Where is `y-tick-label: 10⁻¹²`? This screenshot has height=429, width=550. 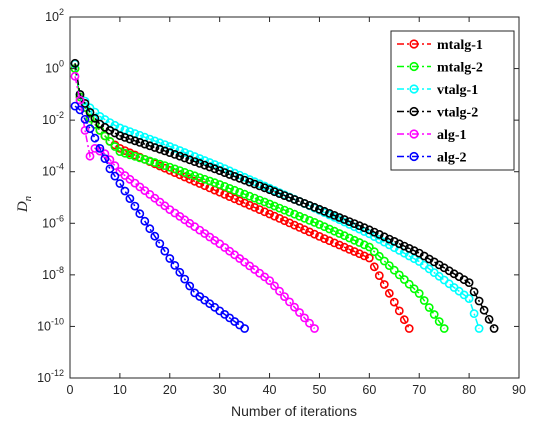 y-tick-label: 10⁻¹² is located at coordinates (50, 376).